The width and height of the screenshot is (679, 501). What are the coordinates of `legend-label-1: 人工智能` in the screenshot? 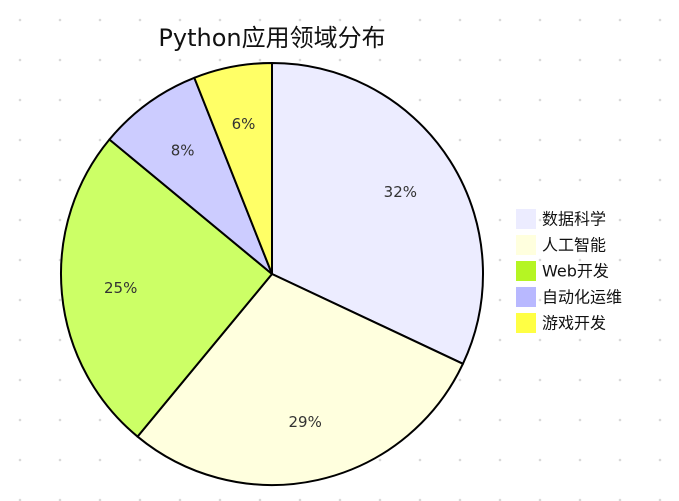 It's located at (574, 245).